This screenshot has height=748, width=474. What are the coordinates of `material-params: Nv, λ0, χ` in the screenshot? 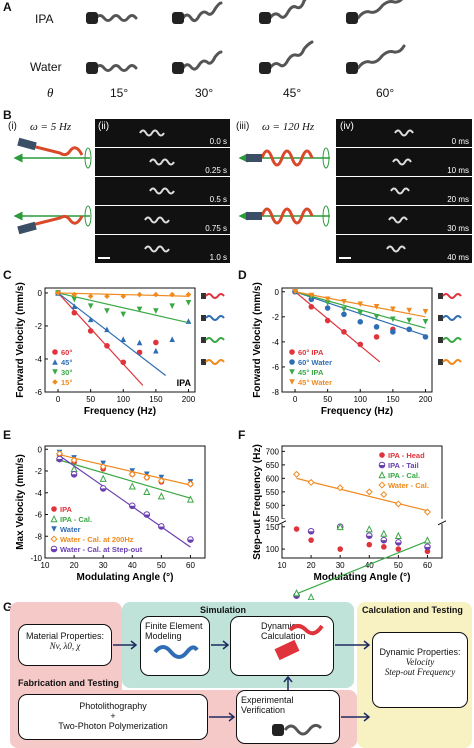 It's located at (65, 646).